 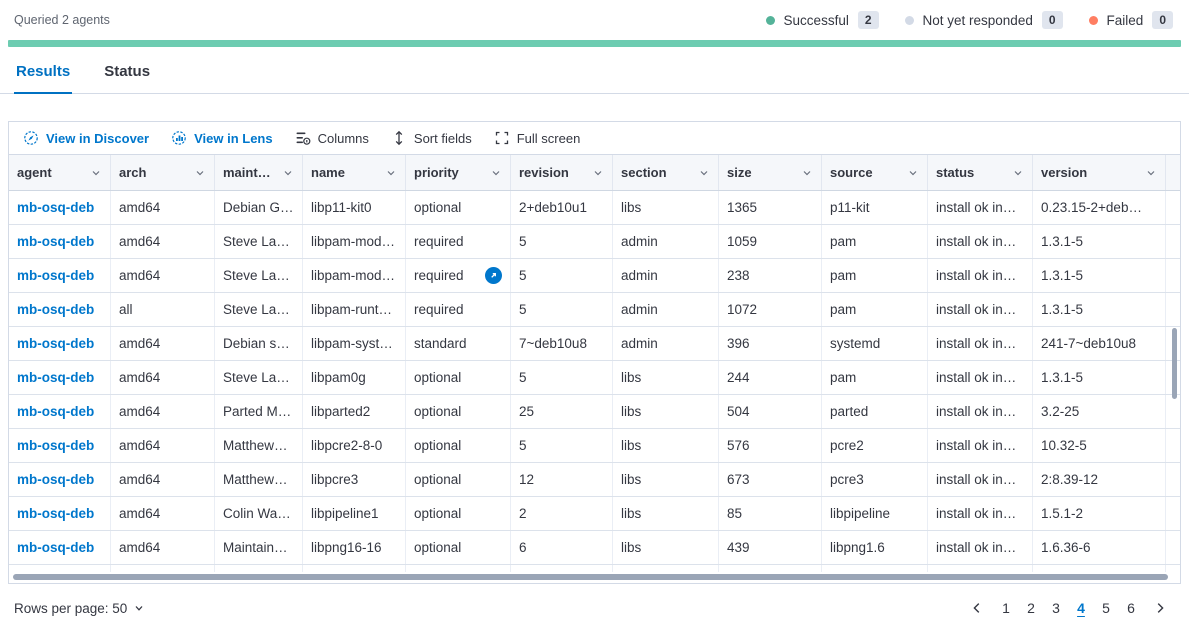 I want to click on horizontal-scrollbar, so click(x=590, y=577).